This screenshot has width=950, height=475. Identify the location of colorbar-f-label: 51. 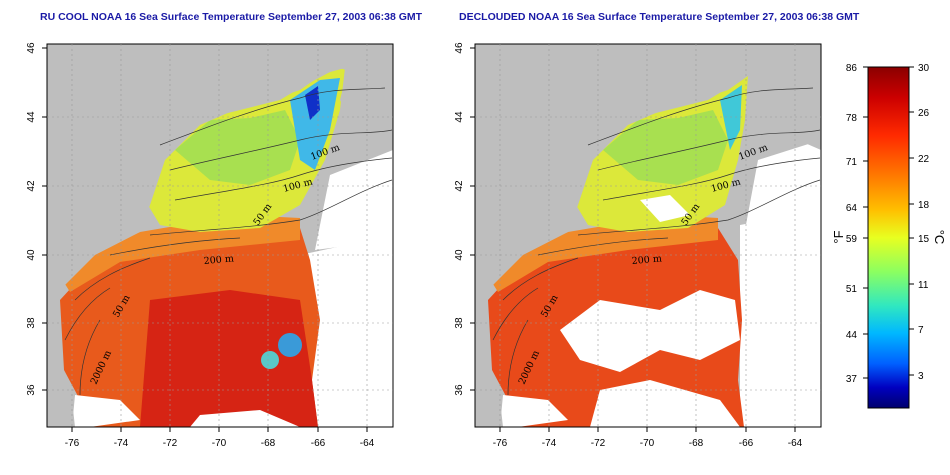
(852, 289).